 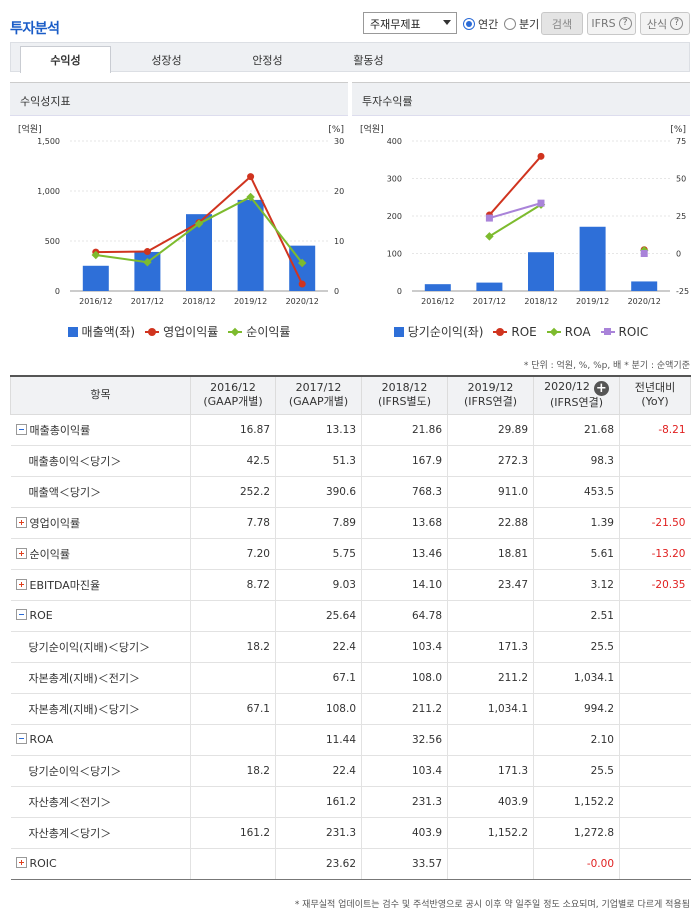 I want to click on row-label-text: 순이익률, so click(x=49, y=554).